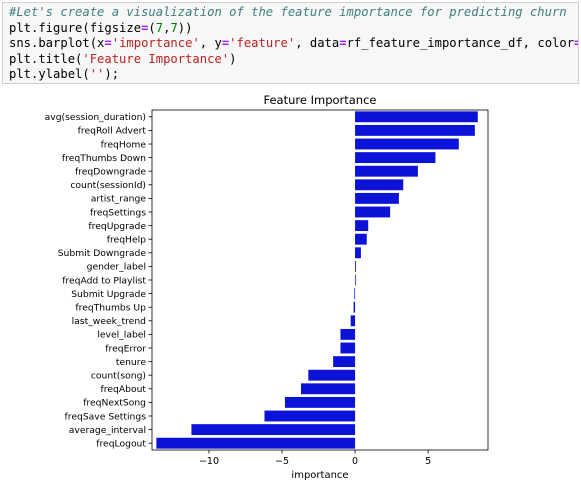  Describe the element at coordinates (126, 240) in the screenshot. I see `y-tick-label: freqHelp` at that location.